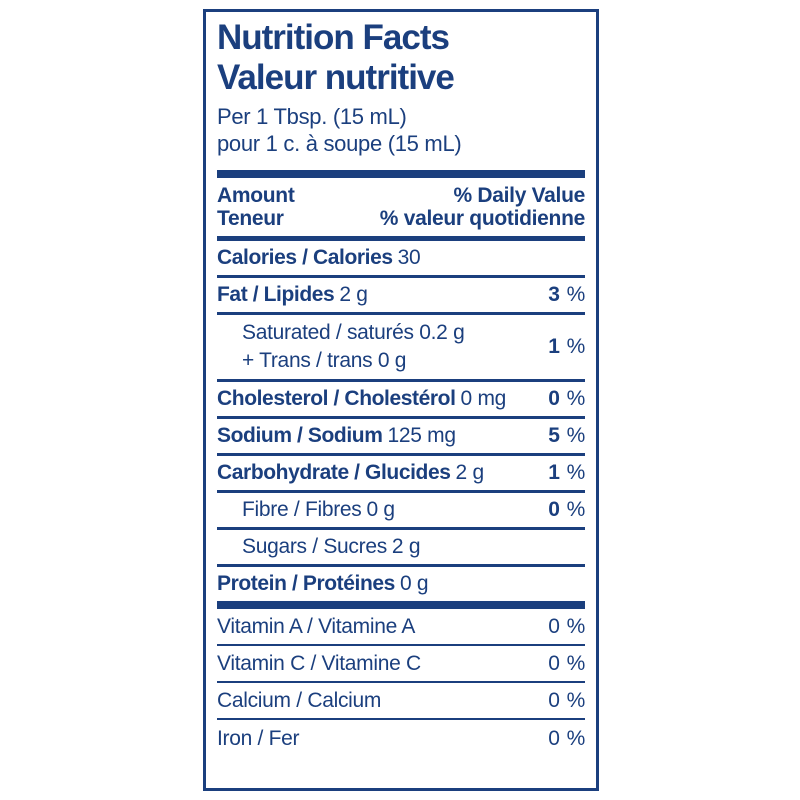 This screenshot has height=800, width=800. I want to click on nutrient-name: Protein / Protéines, so click(306, 583).